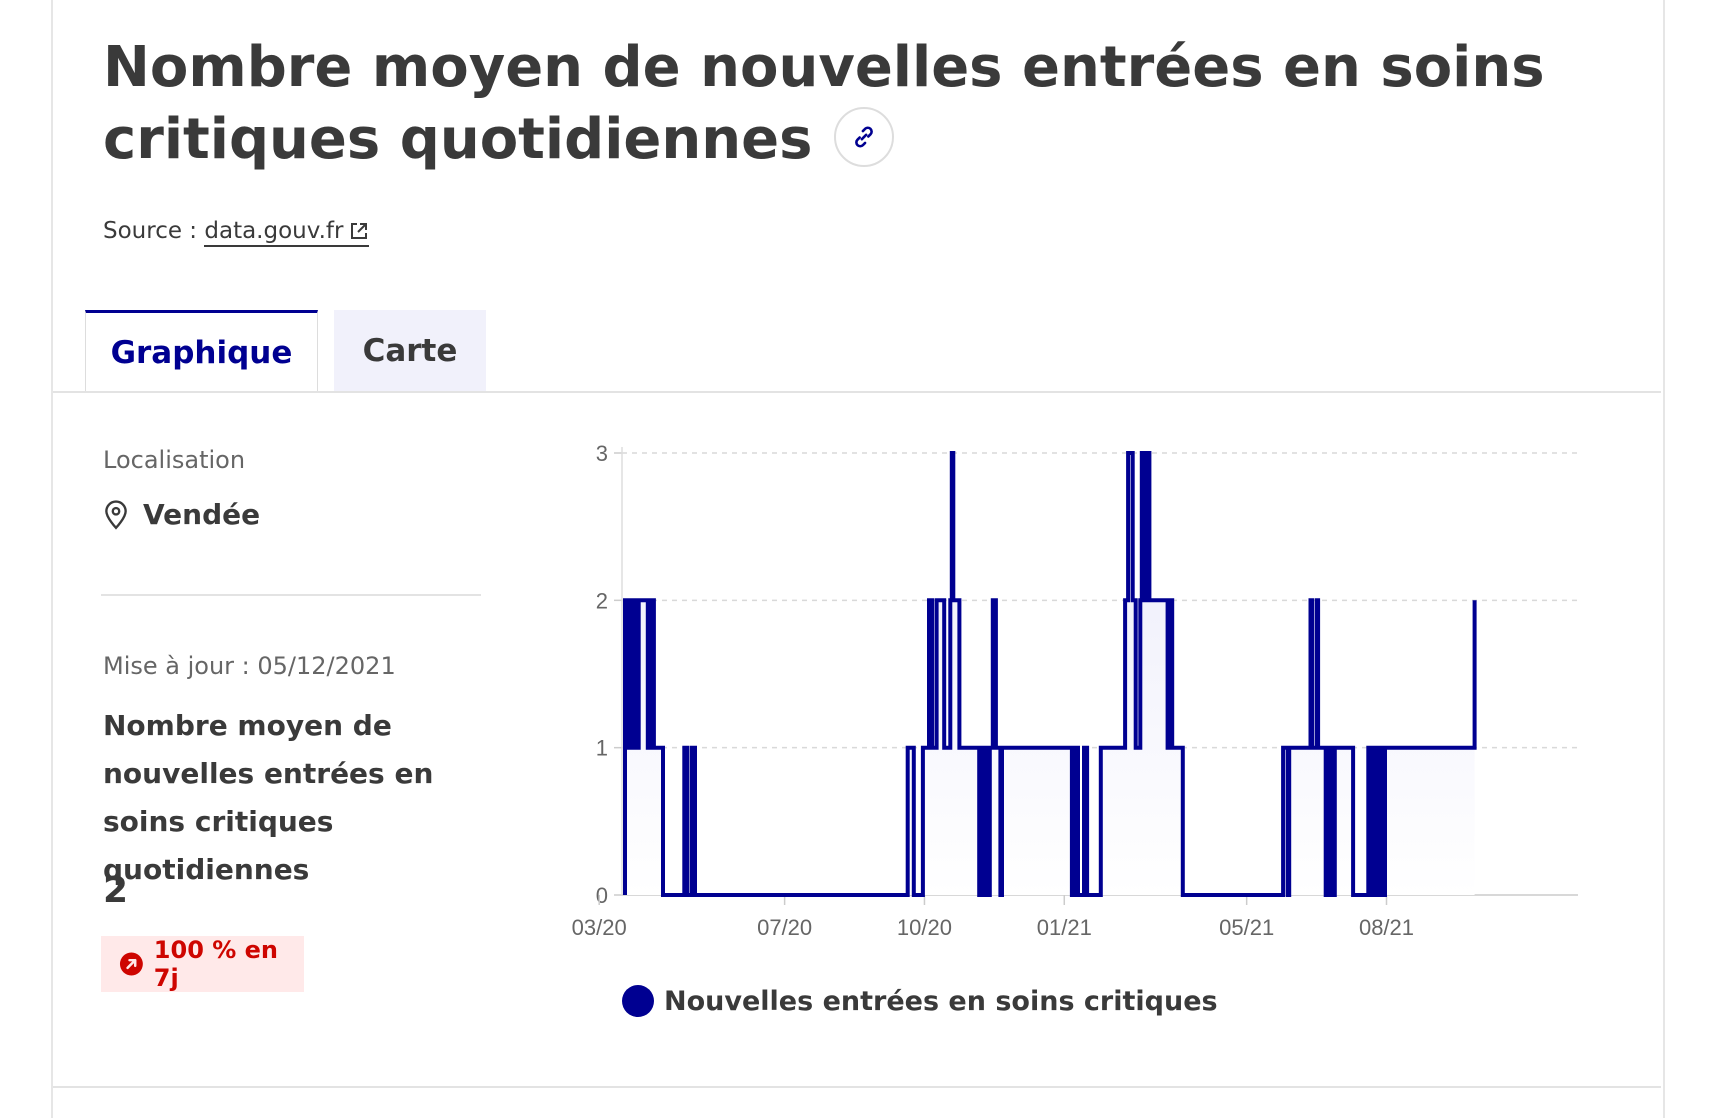  Describe the element at coordinates (201, 351) in the screenshot. I see `tab-graphique: Graphique` at that location.